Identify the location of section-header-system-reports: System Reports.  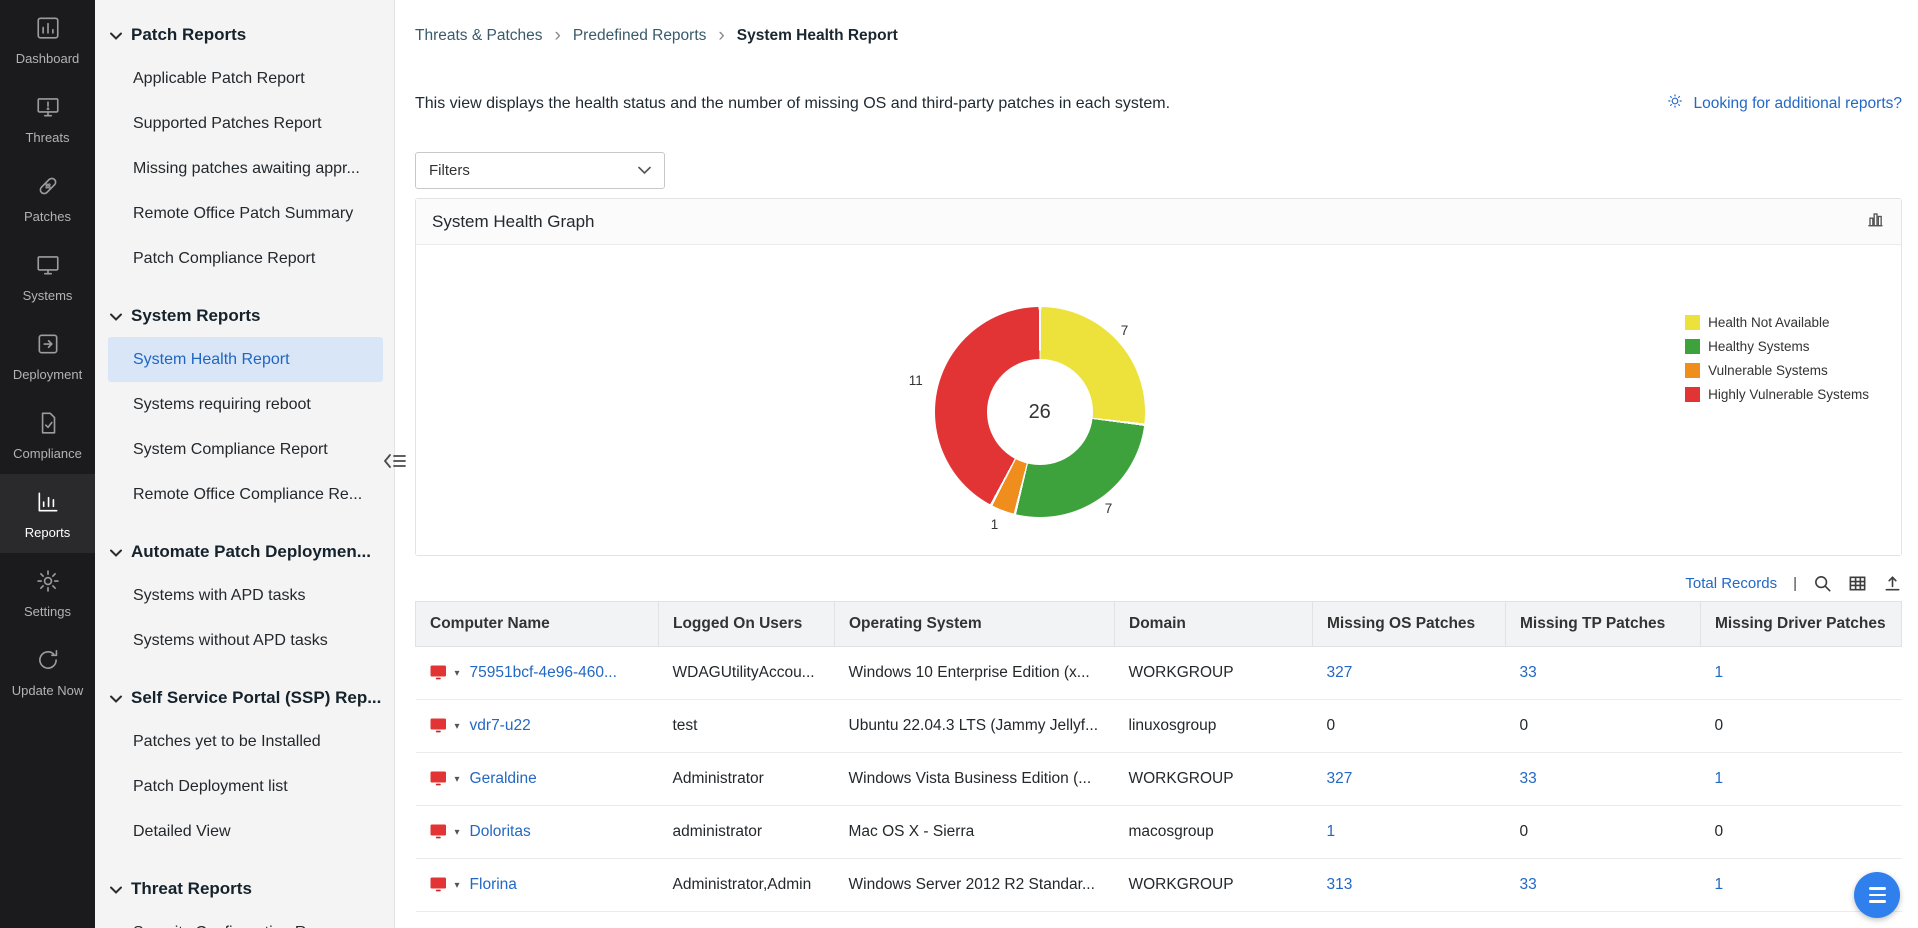
(244, 316).